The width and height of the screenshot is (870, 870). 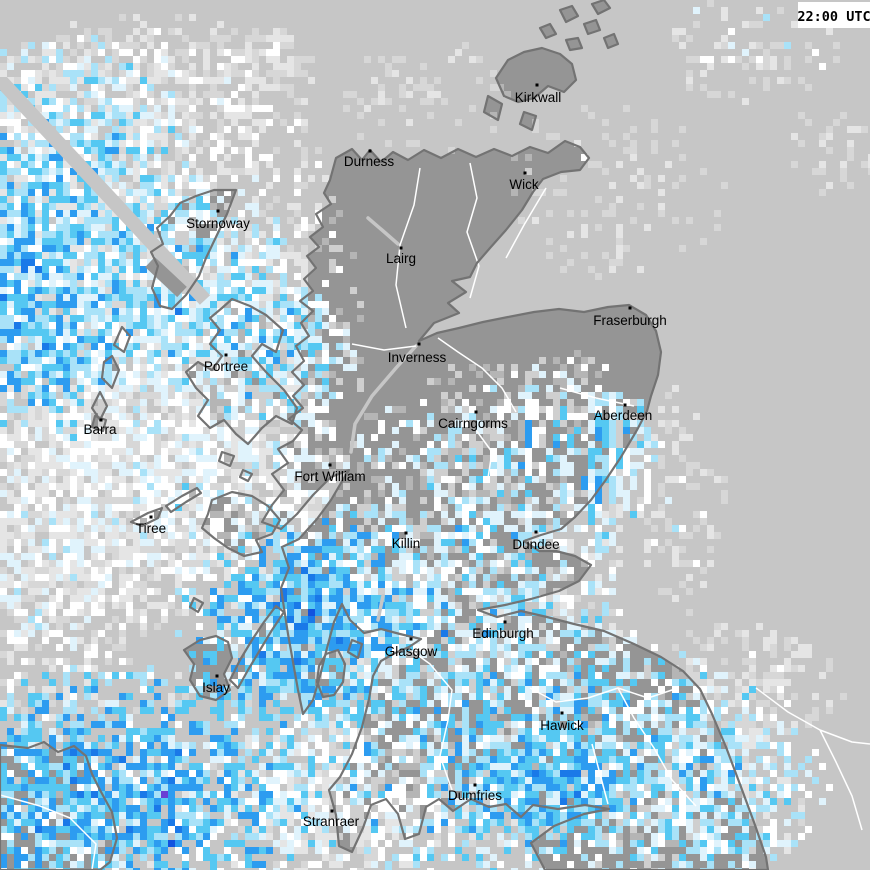 I want to click on timestamp-background, so click(x=834, y=15).